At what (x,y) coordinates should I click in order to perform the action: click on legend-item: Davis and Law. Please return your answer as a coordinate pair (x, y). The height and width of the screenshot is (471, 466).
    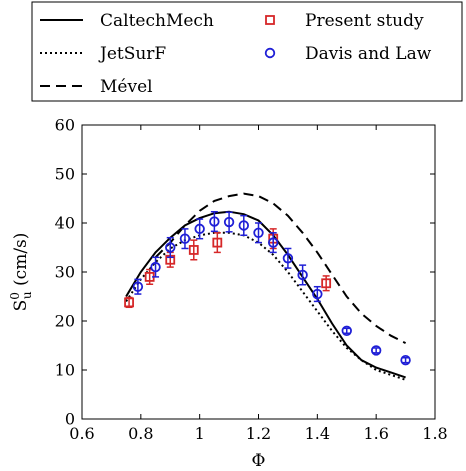
    Looking at the image, I should click on (348, 54).